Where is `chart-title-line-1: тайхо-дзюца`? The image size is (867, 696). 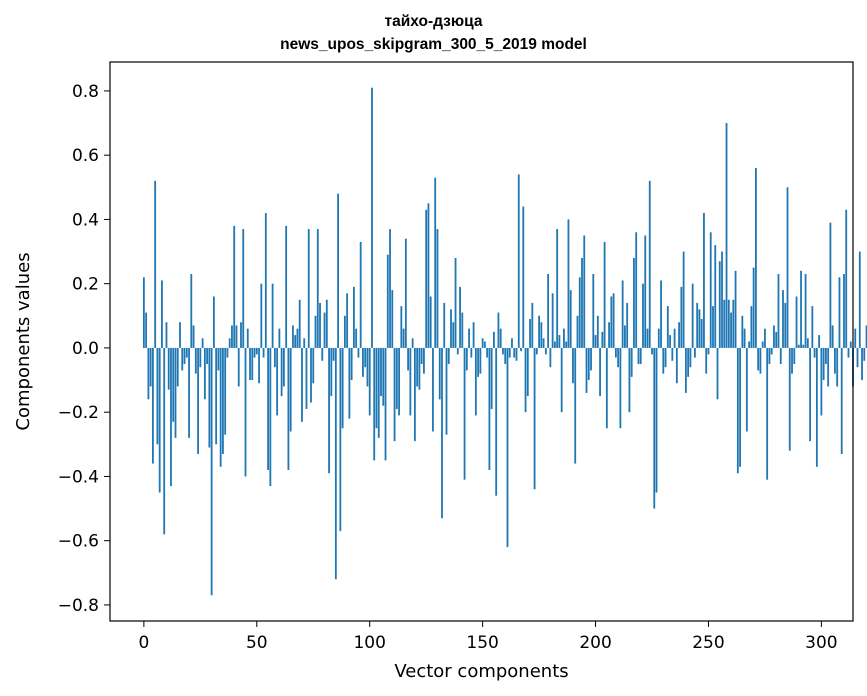
chart-title-line-1: тайхо-дзюца is located at coordinates (433, 21).